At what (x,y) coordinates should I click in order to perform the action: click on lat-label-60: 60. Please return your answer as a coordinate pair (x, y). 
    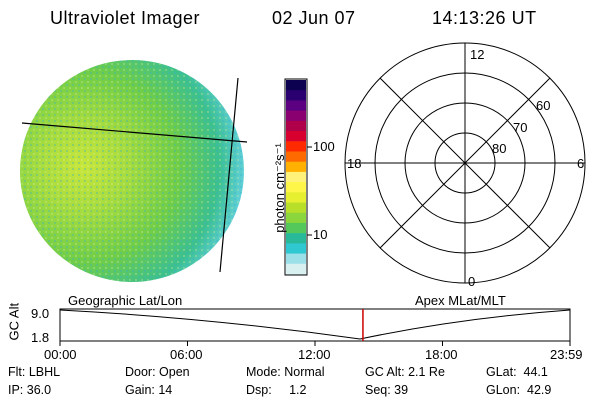
    Looking at the image, I should click on (543, 105).